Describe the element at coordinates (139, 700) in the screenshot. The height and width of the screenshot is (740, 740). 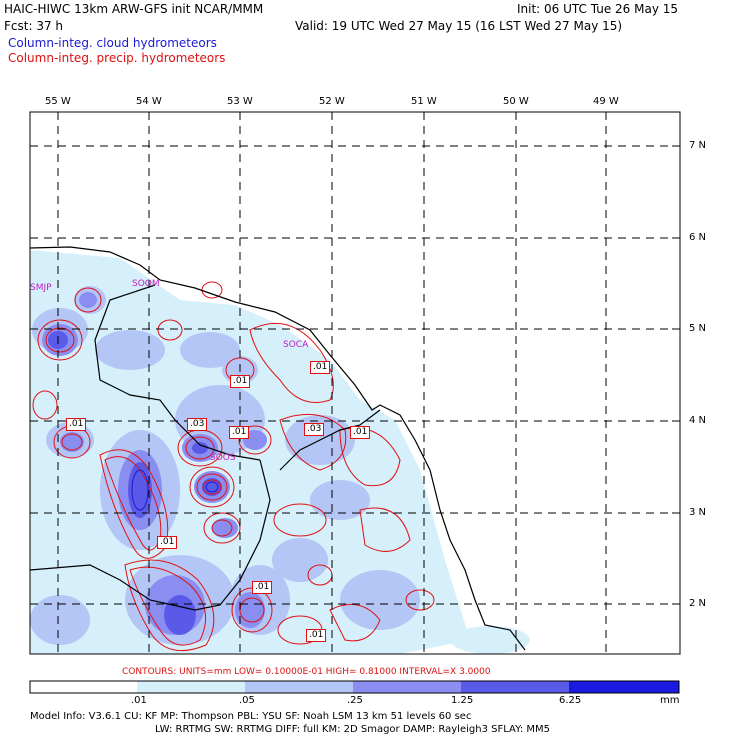
I see `colorbar-tick: .01` at that location.